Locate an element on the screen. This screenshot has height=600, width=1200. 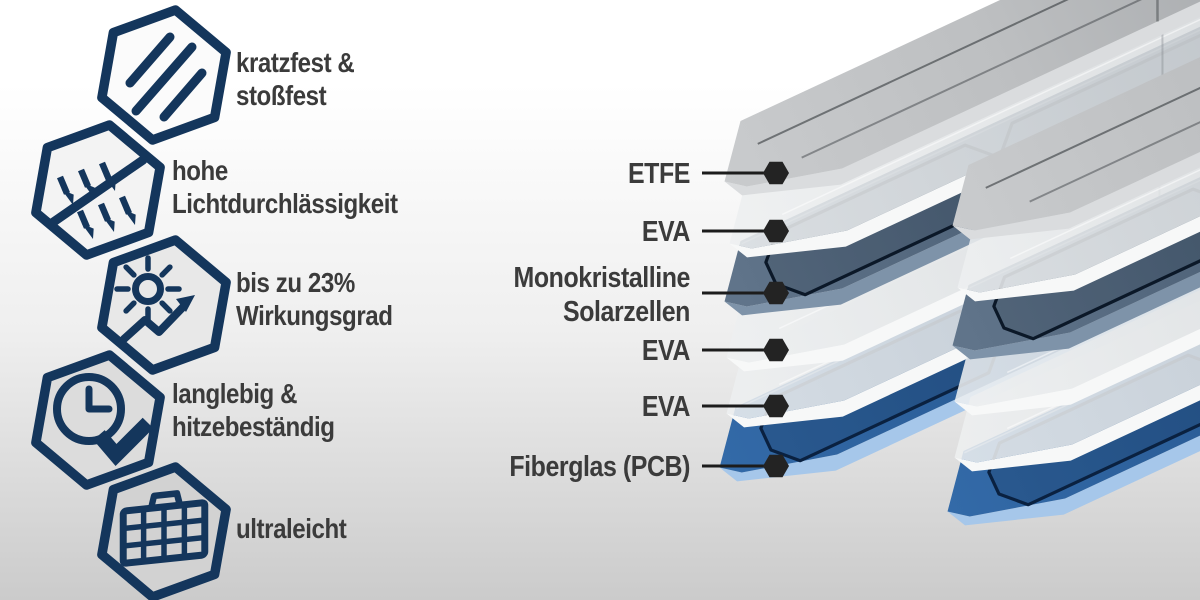
badge-efficiency is located at coordinates (164, 305).